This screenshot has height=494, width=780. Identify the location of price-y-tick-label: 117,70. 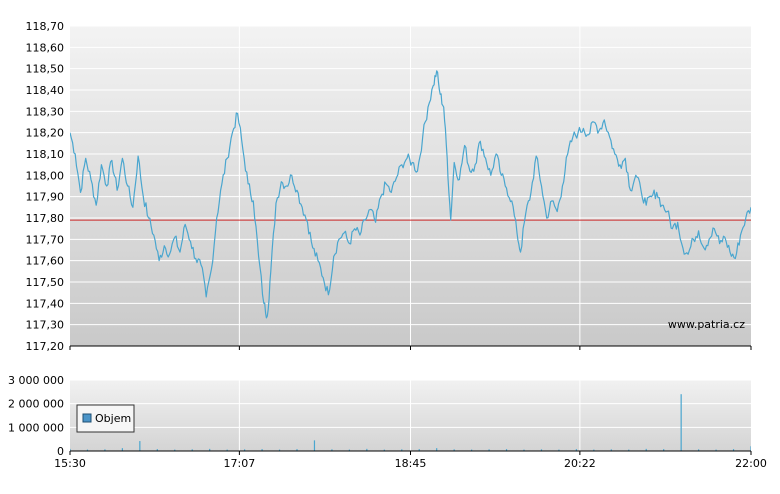
(45, 239).